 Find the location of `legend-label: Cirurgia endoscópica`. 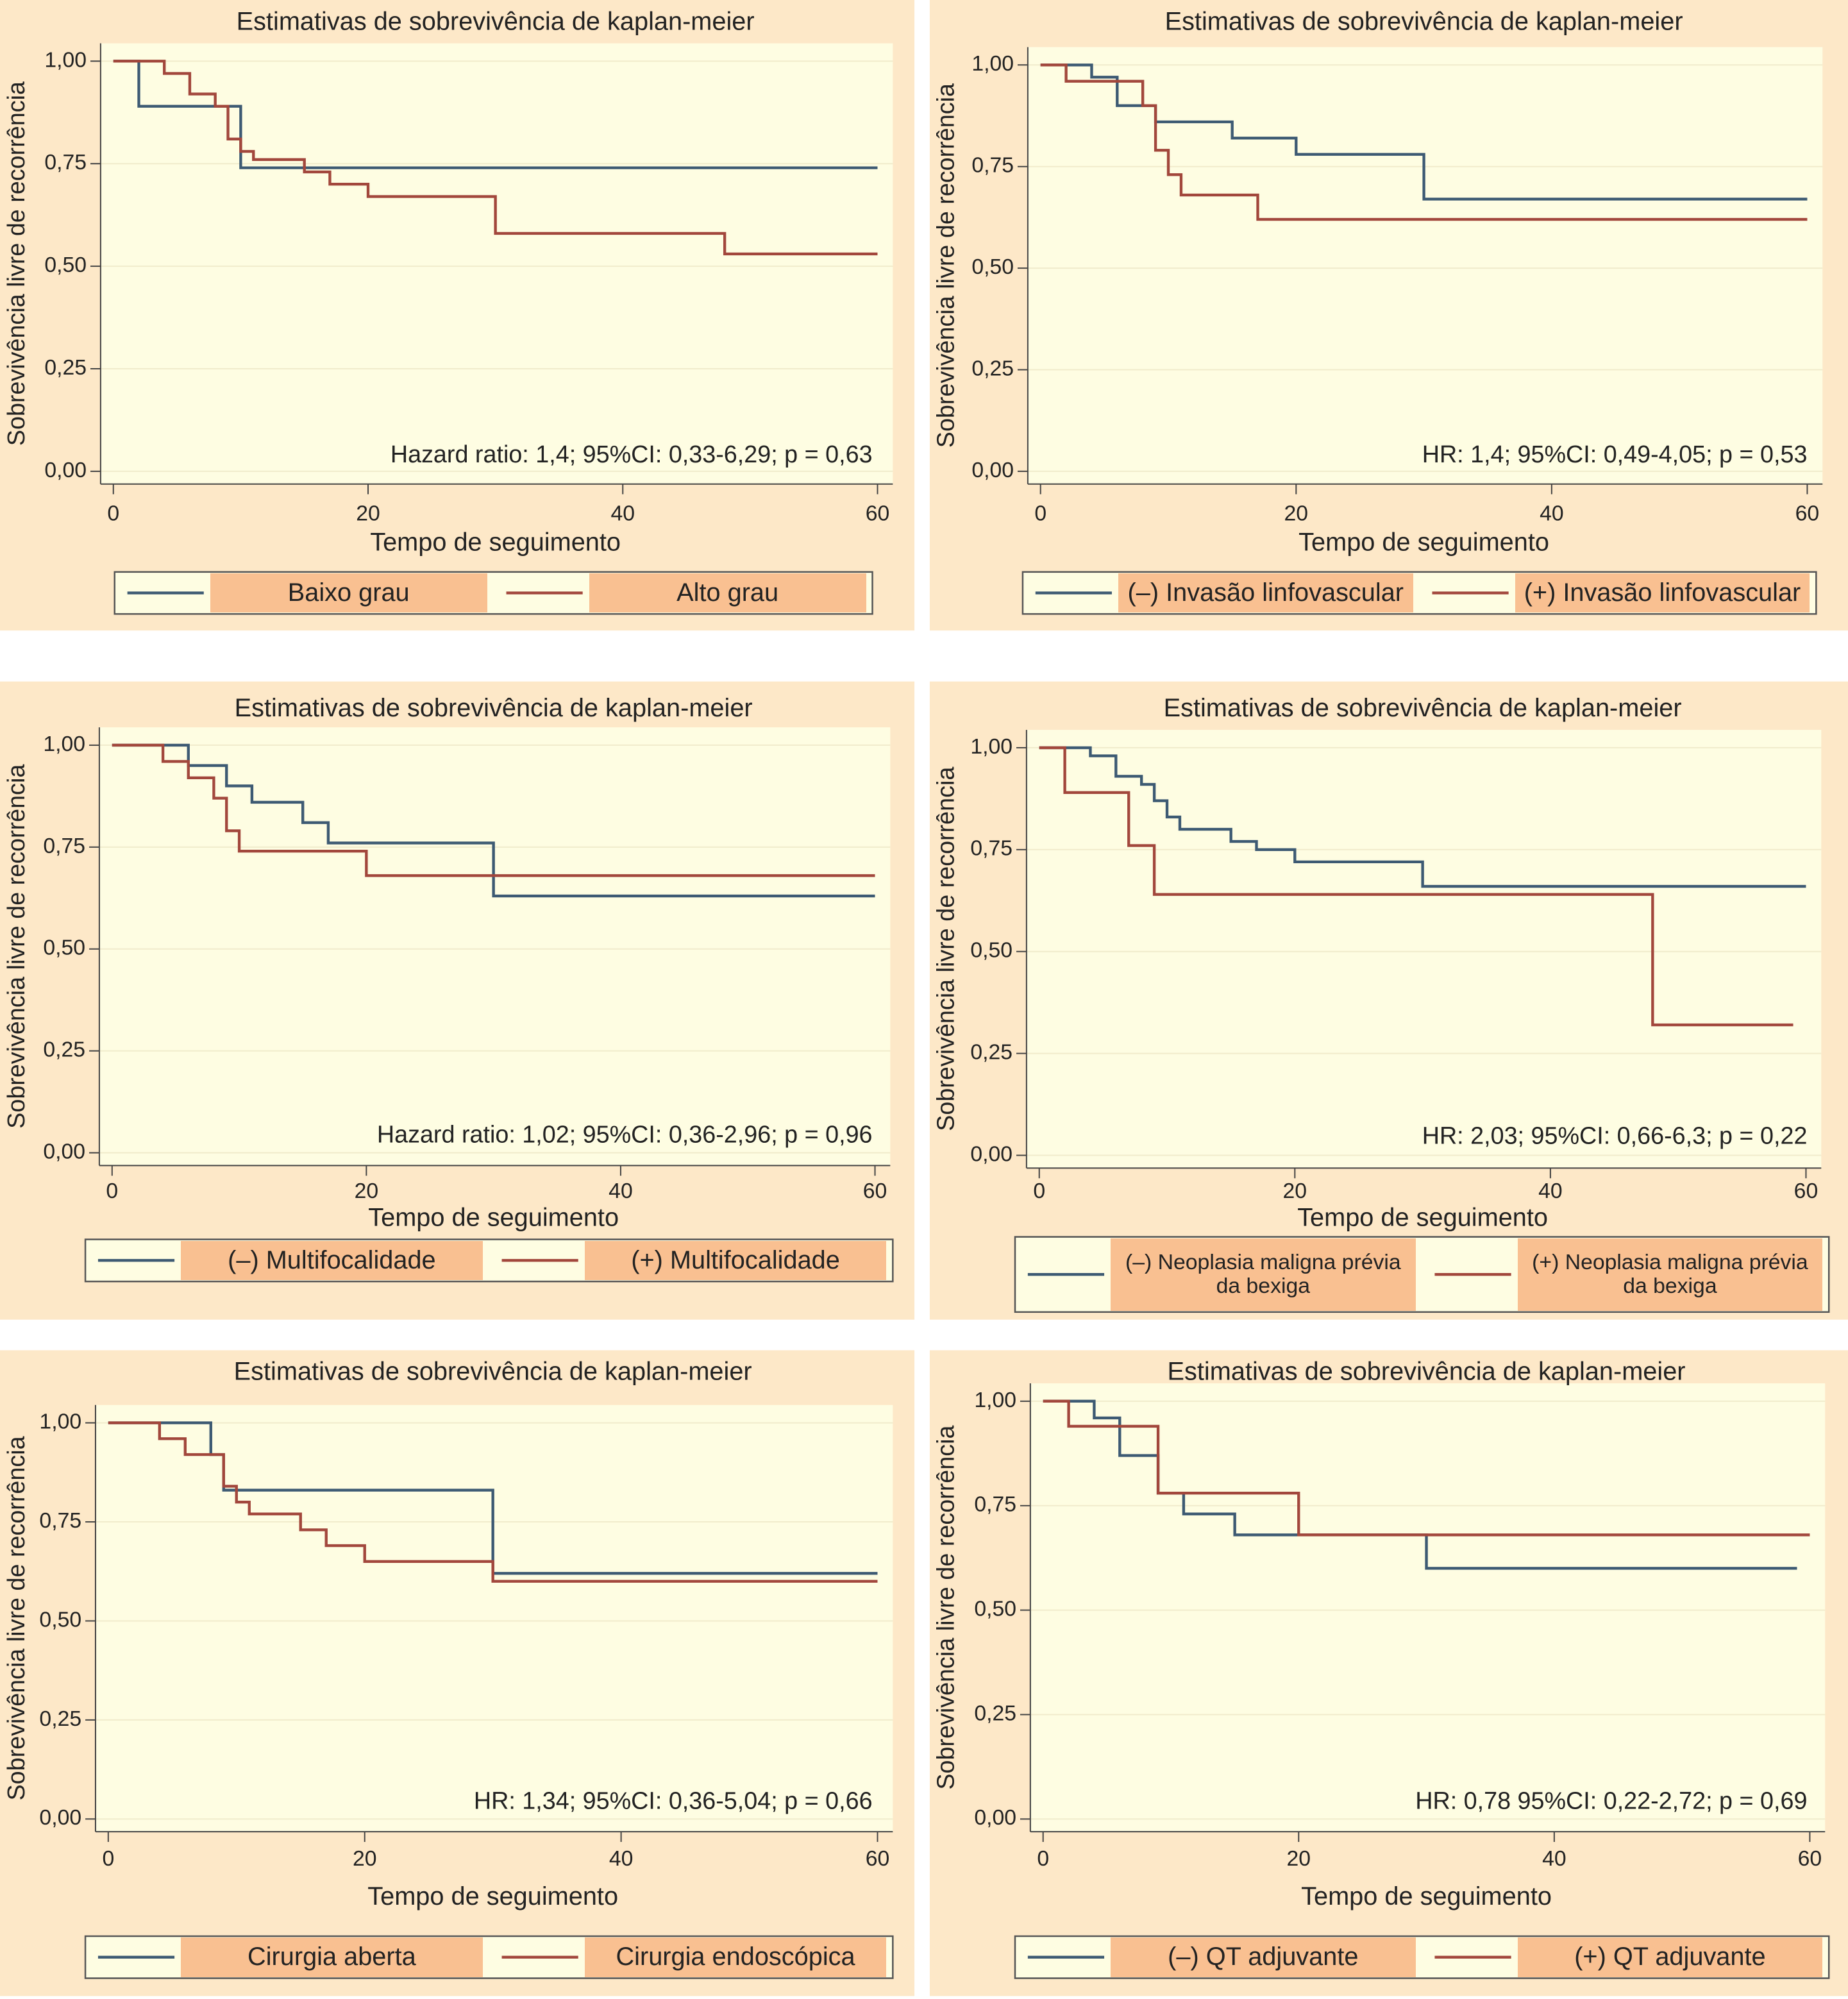

legend-label: Cirurgia endoscópica is located at coordinates (735, 1957).